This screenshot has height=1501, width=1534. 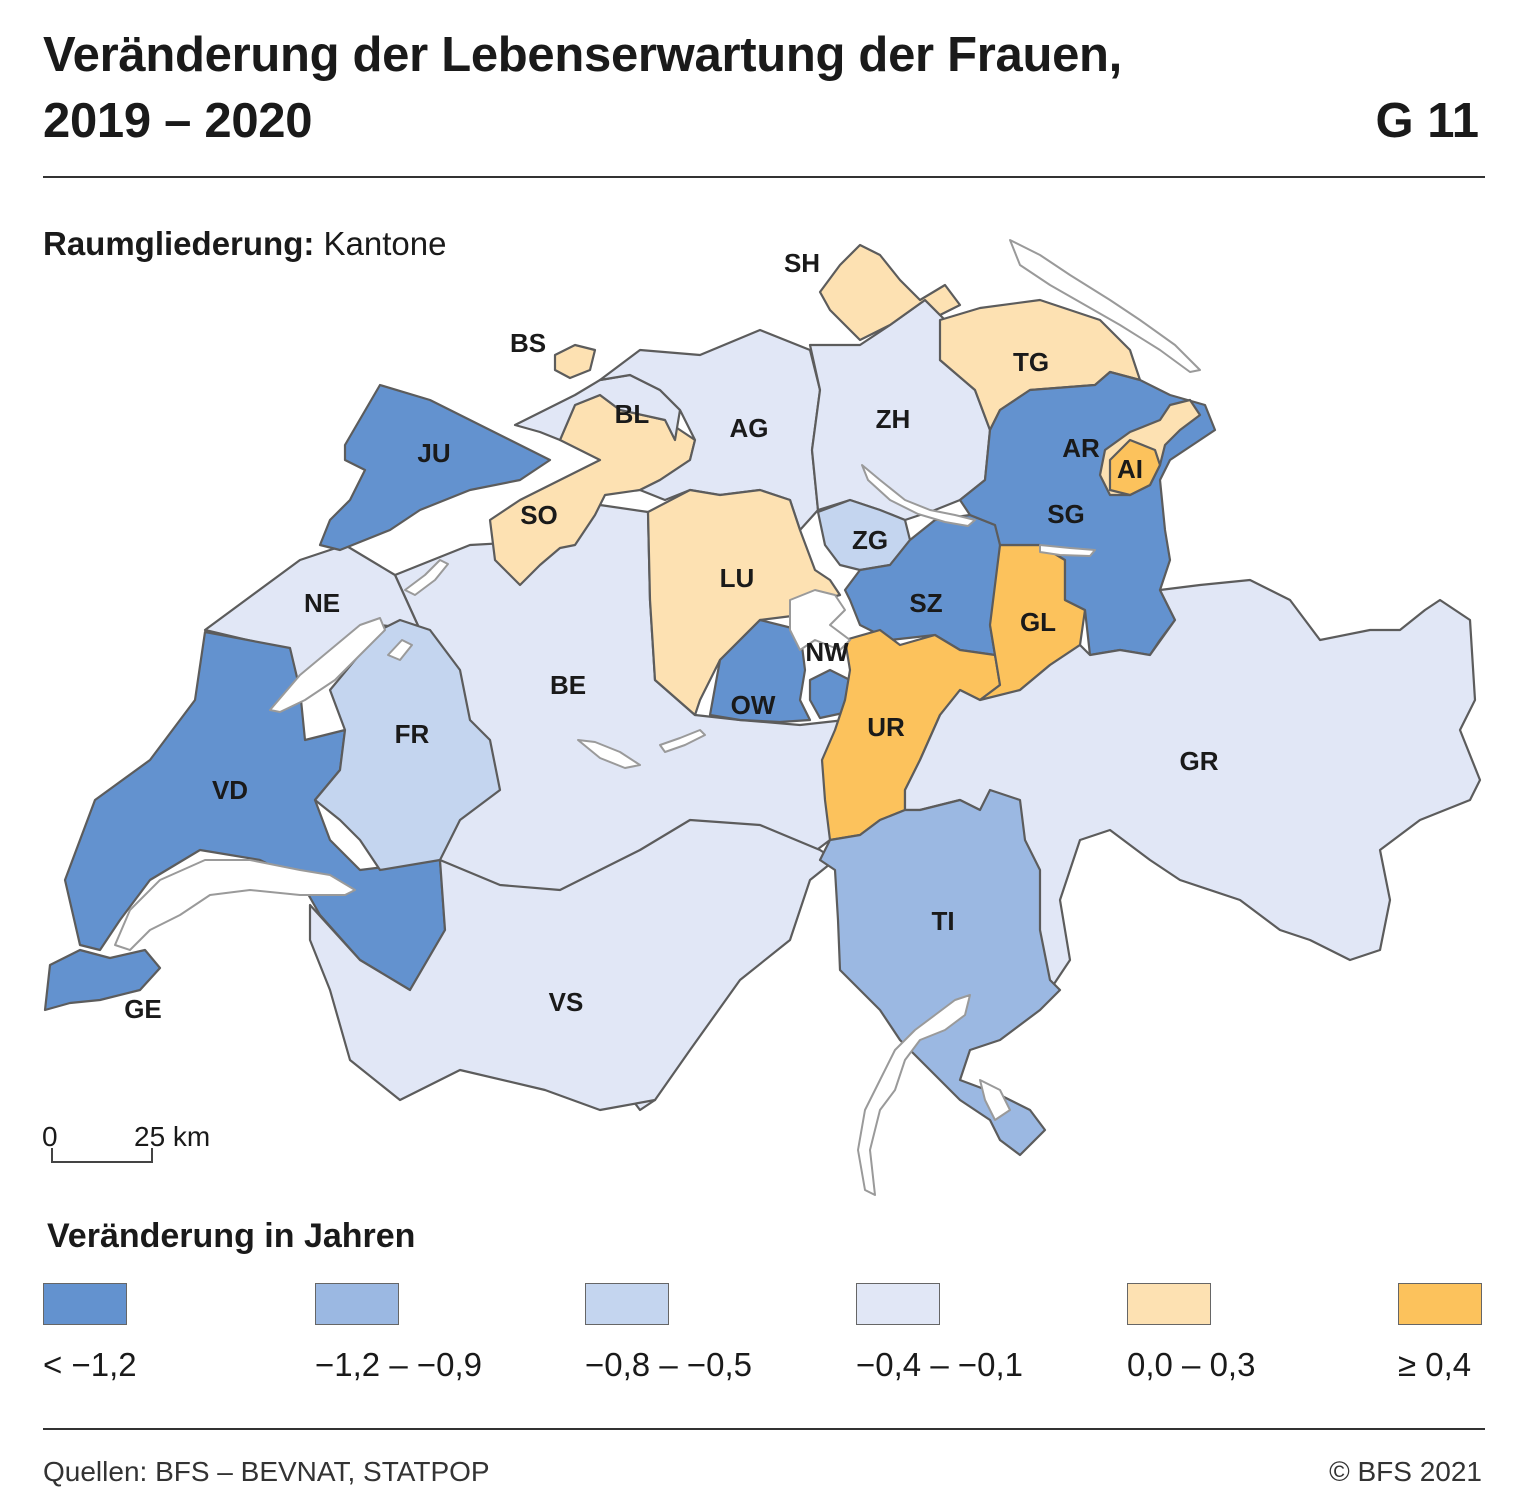 I want to click on legend-label-3: −0,4 – −0,1, so click(x=939, y=1364).